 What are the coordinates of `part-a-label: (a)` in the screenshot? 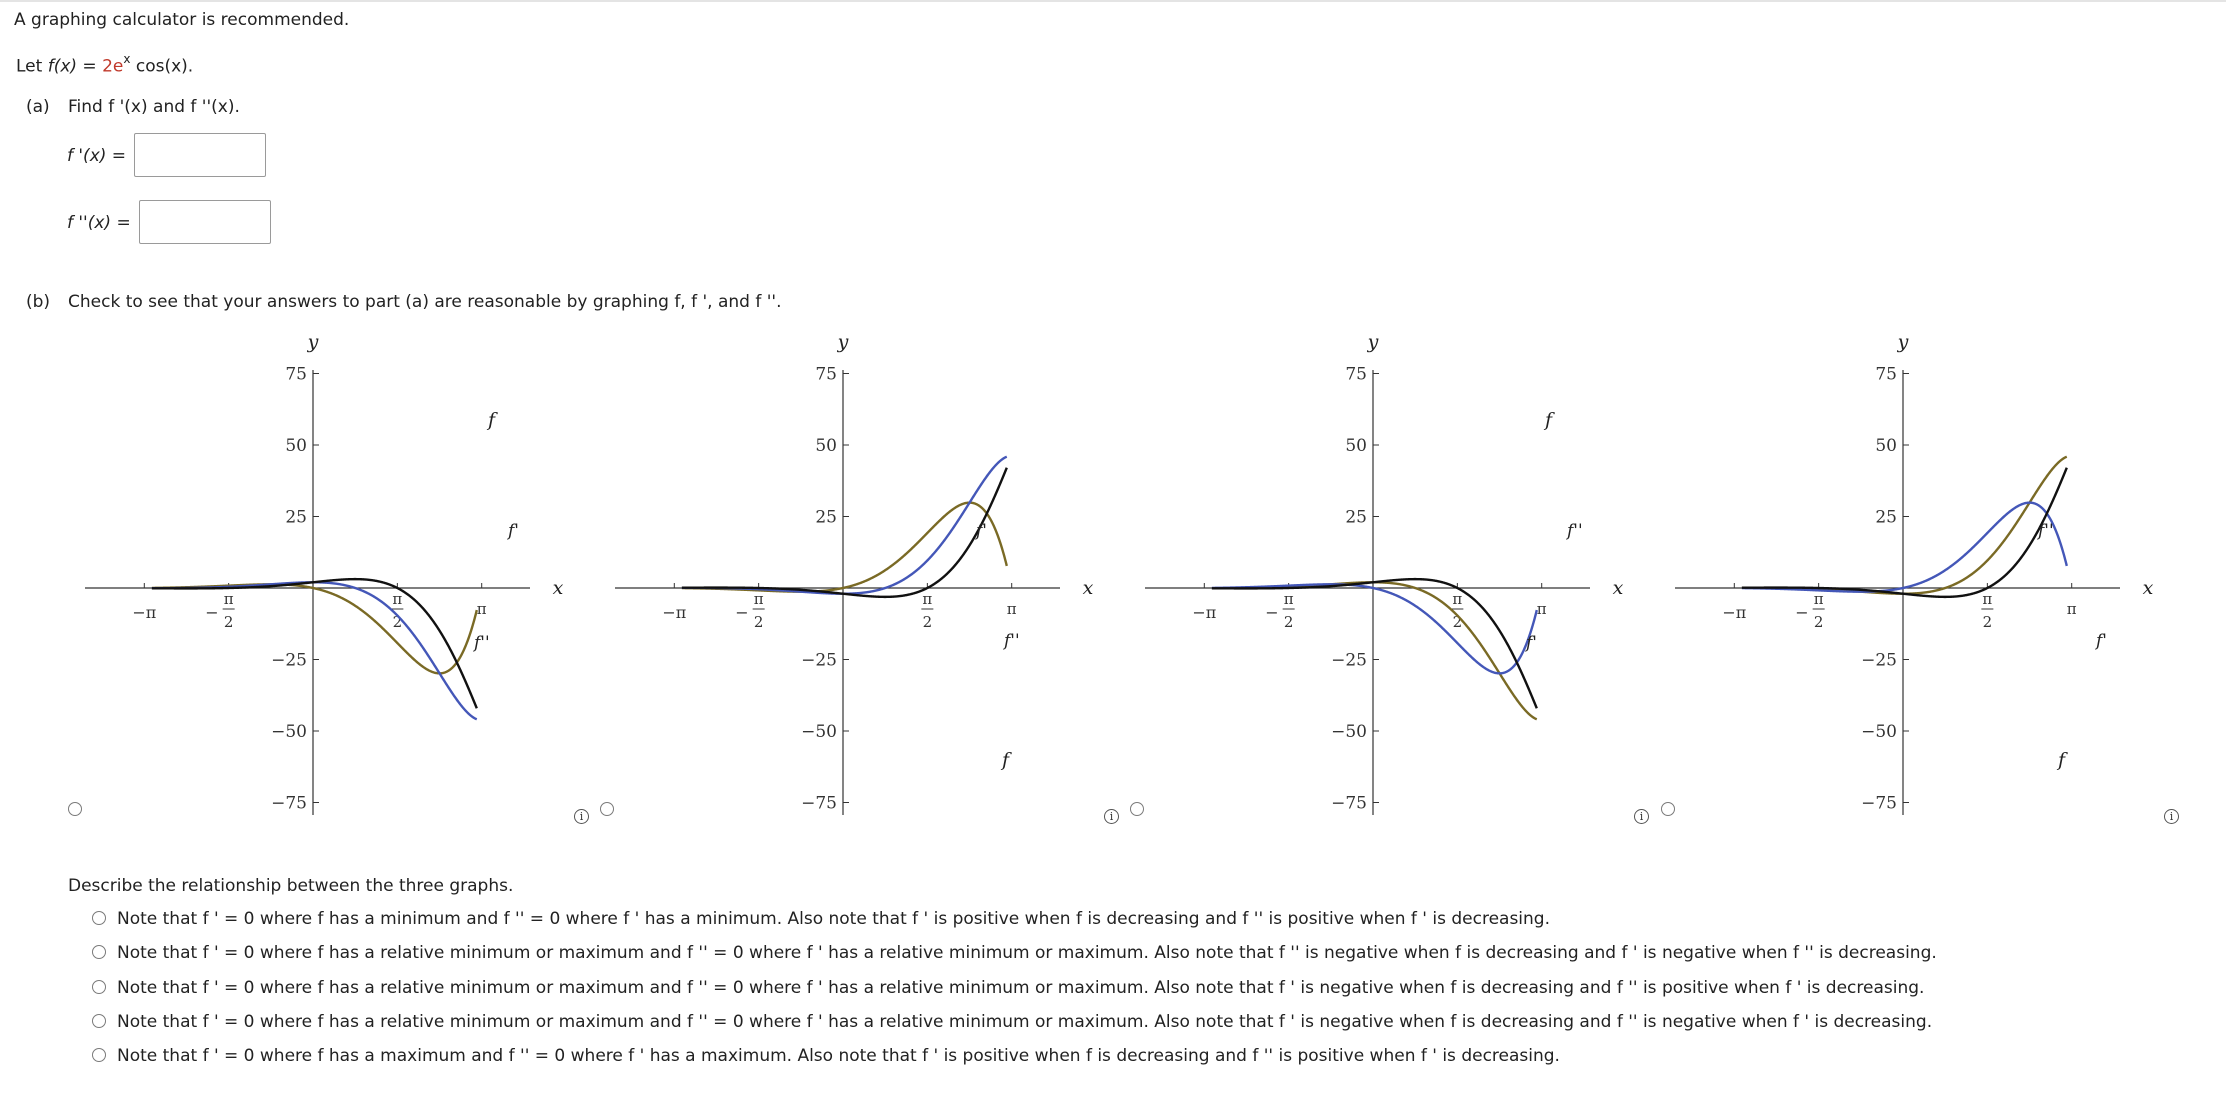 It's located at (38, 107).